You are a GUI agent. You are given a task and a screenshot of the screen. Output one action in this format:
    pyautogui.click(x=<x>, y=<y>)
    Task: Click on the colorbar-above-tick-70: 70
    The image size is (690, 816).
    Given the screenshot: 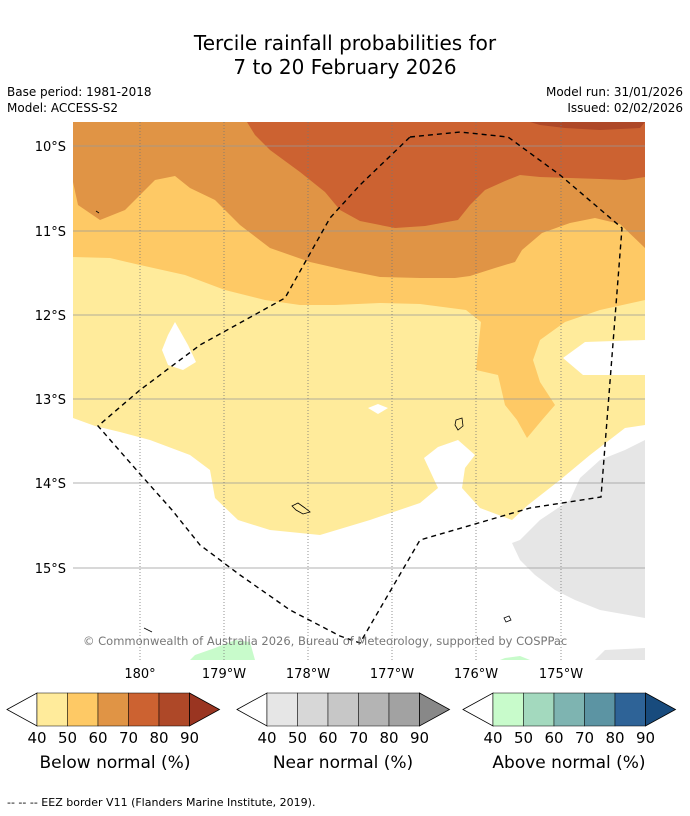 What is the action you would take?
    pyautogui.click(x=584, y=738)
    